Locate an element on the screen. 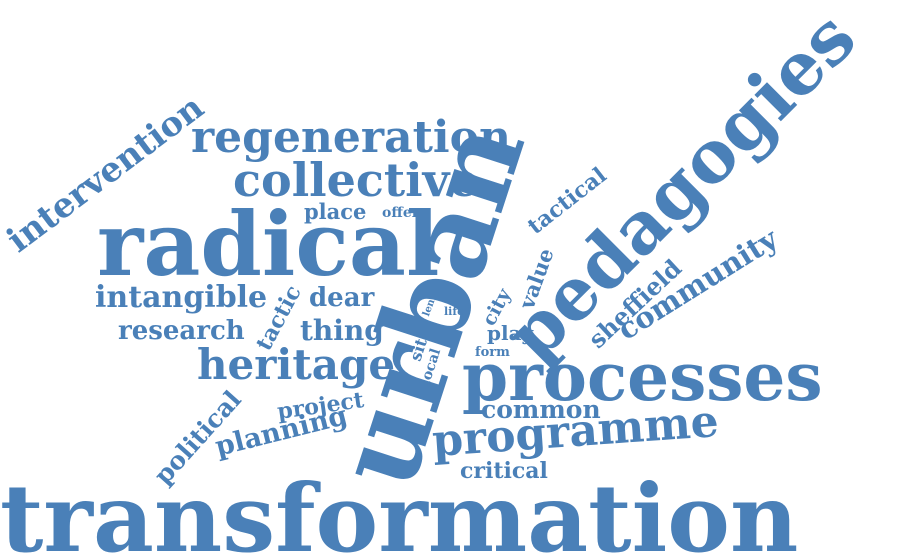 This screenshot has width=900, height=553. word-life: life is located at coordinates (454, 311).